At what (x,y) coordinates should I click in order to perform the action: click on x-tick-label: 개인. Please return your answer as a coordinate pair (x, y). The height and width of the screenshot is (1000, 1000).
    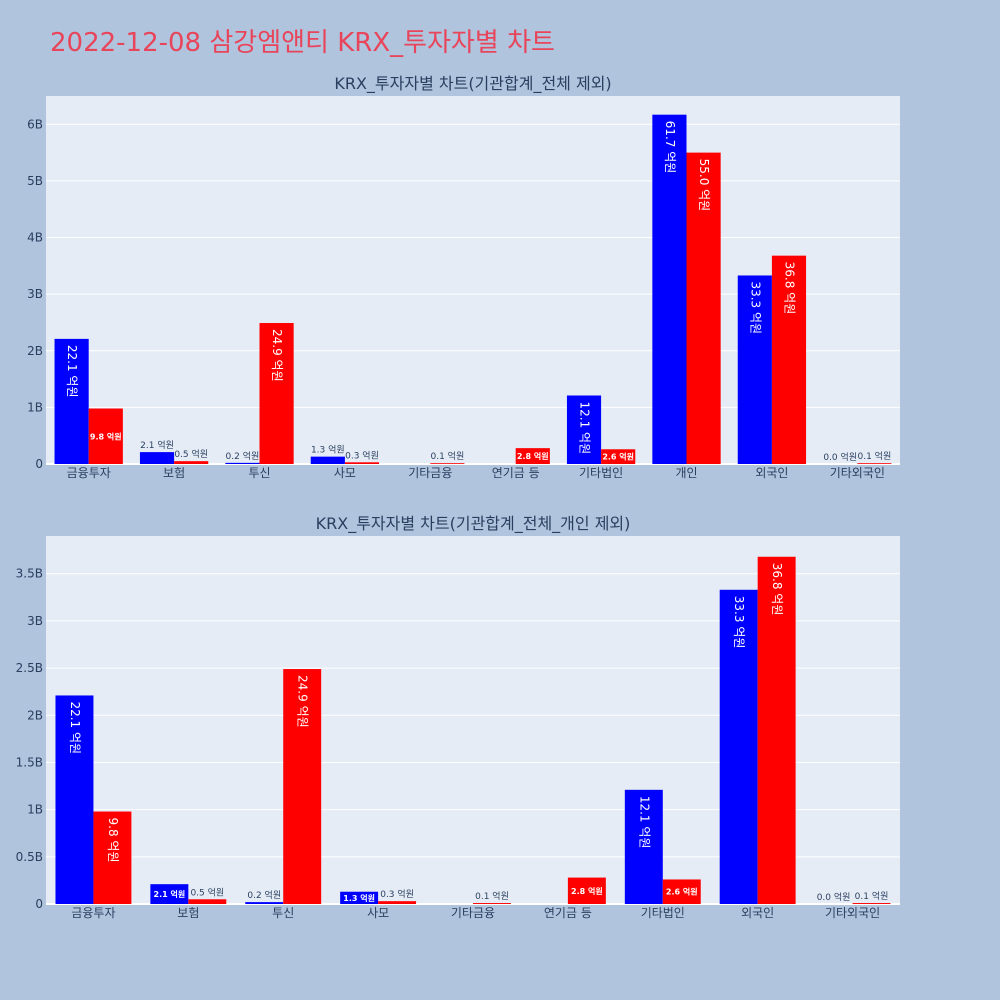
    Looking at the image, I should click on (686, 473).